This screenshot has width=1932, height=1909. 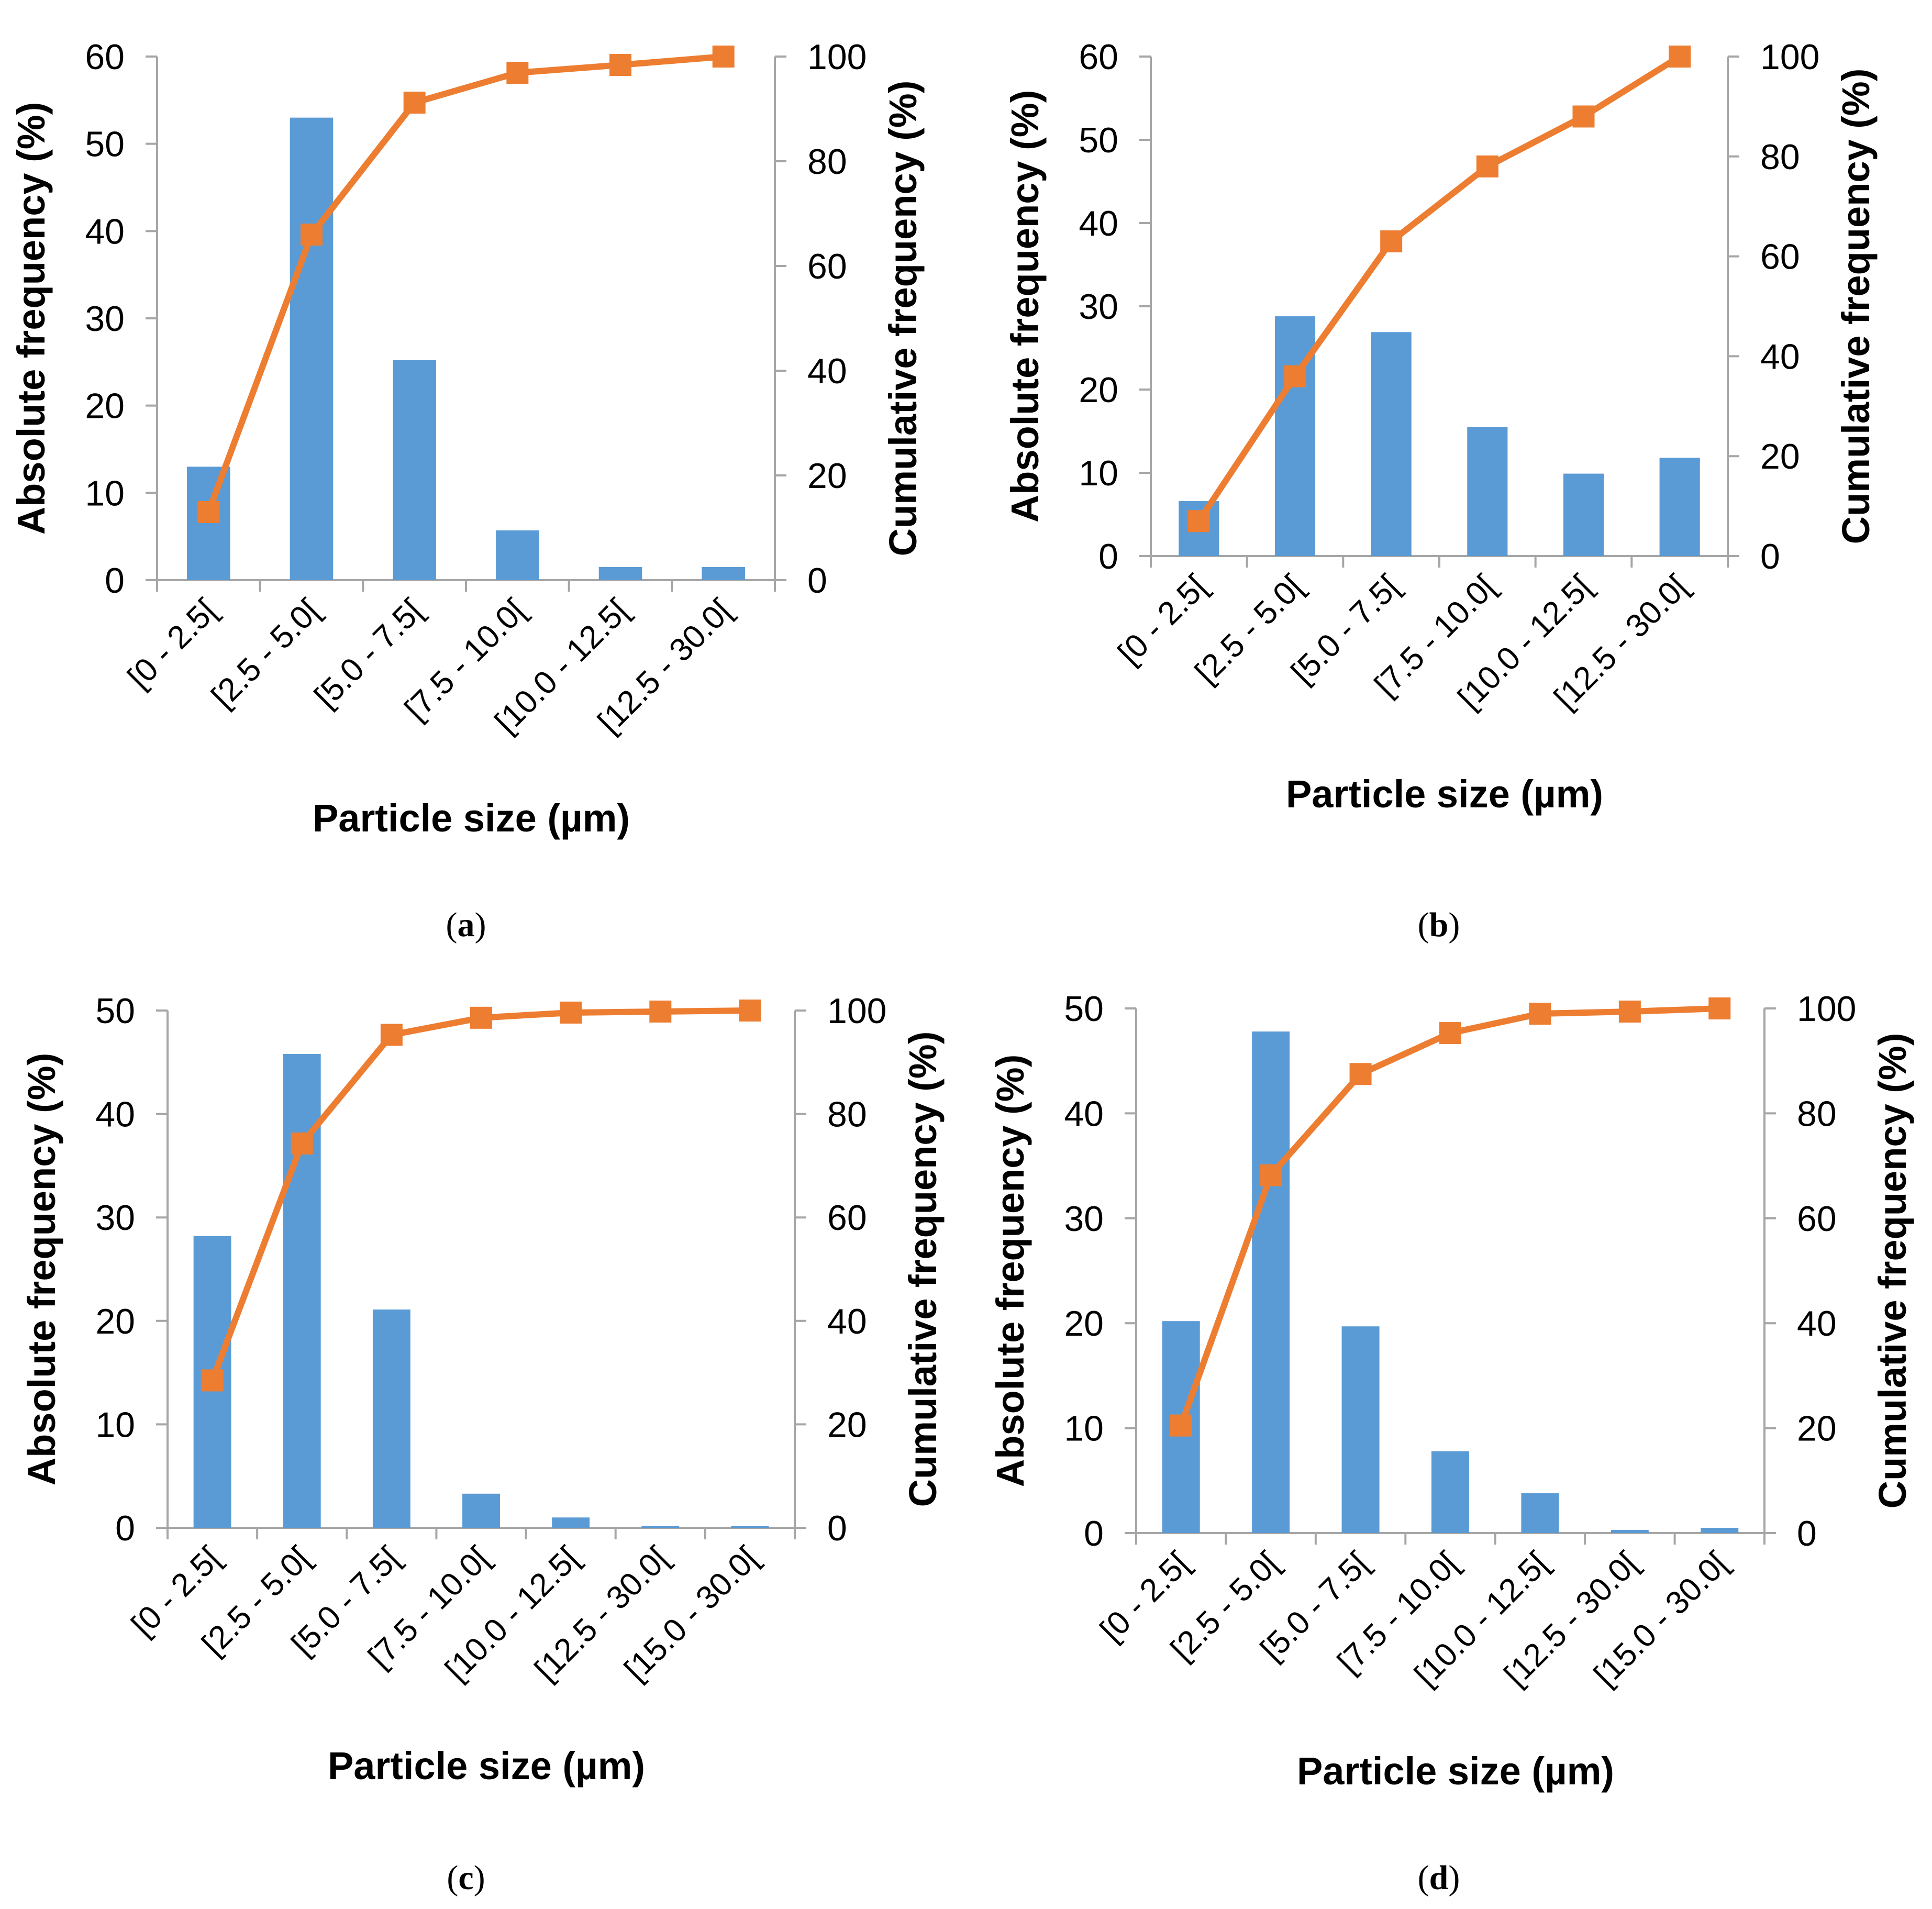 I want to click on panel-caption: (d), so click(x=1439, y=1878).